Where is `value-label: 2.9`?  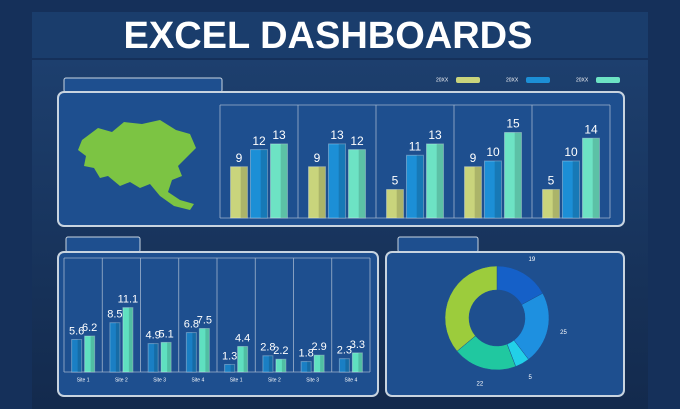 value-label: 2.9 is located at coordinates (318, 347).